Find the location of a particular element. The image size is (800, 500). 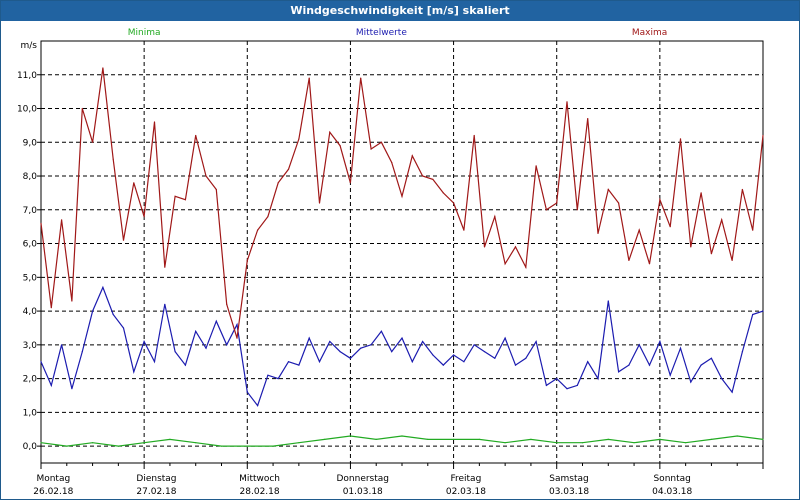

x-tick-day-label: Freitag is located at coordinates (465, 479).